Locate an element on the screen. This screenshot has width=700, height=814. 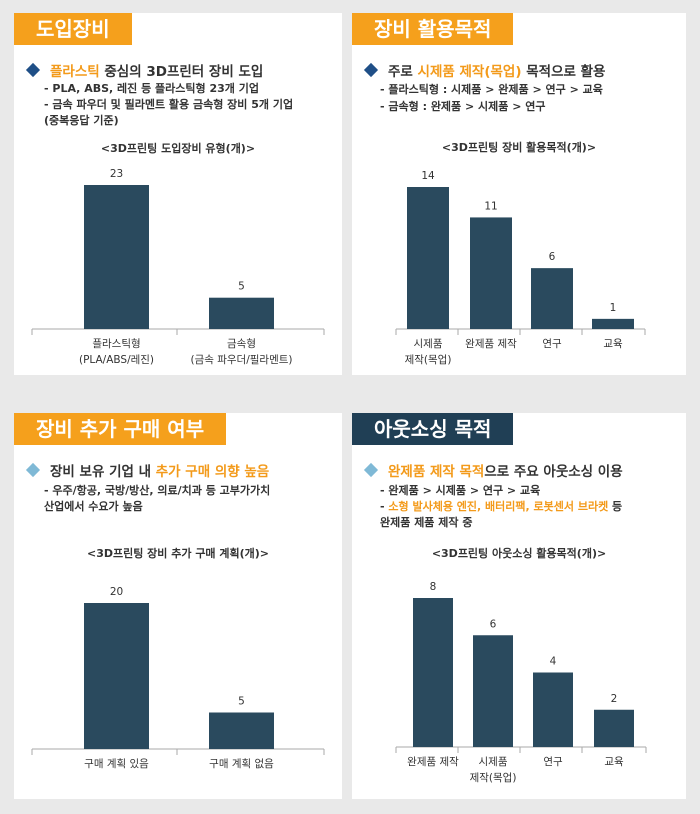
data-label: 1 is located at coordinates (613, 308).